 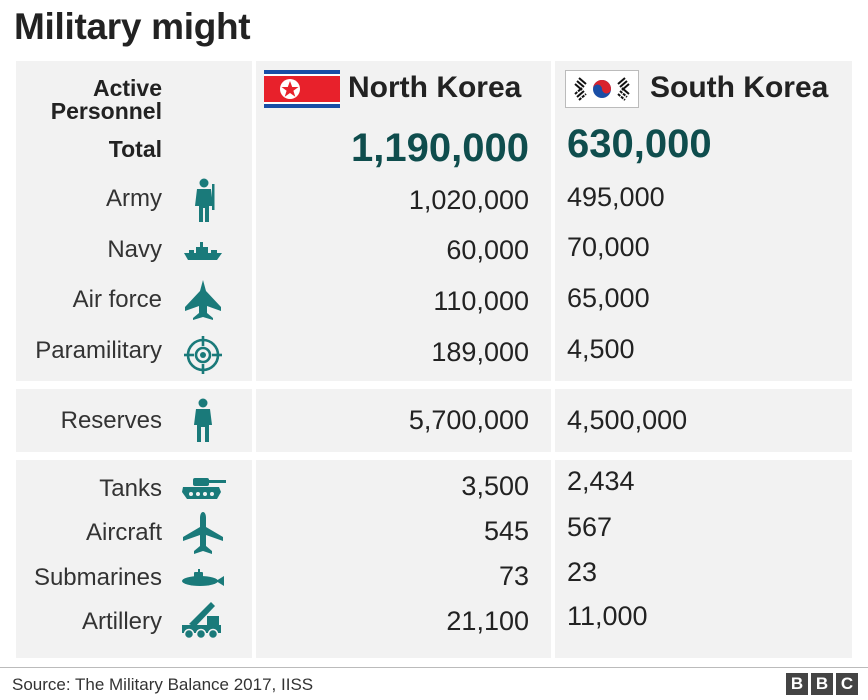 What do you see at coordinates (487, 621) in the screenshot?
I see `north-value: 21,100` at bounding box center [487, 621].